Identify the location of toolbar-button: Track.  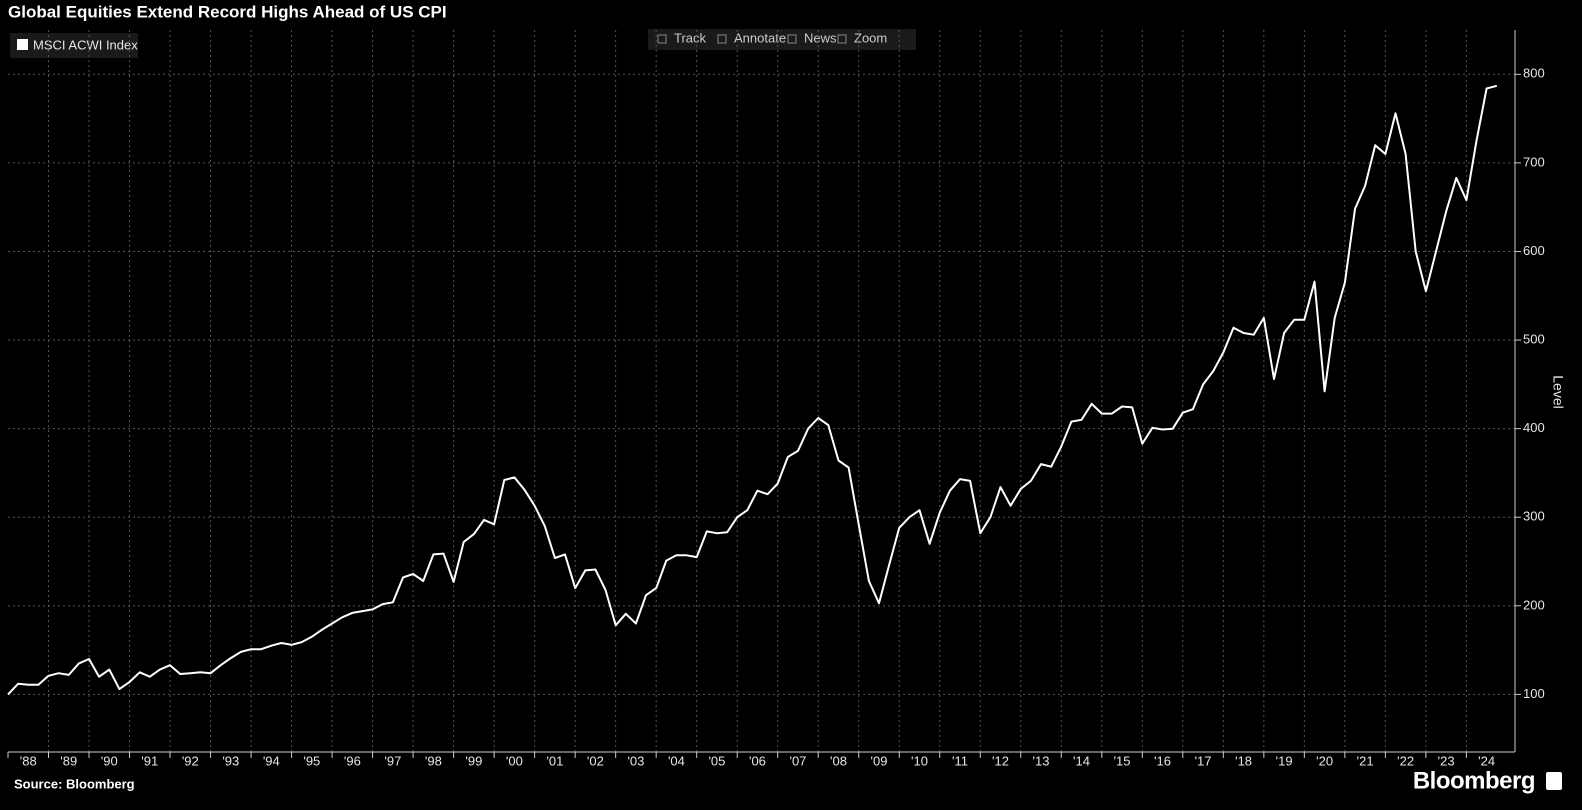
(690, 37).